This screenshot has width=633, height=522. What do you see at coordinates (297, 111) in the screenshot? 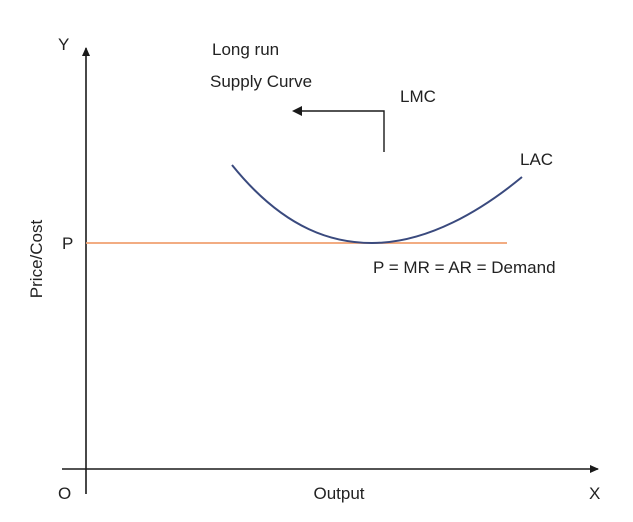
I see `arrow-left-icon` at bounding box center [297, 111].